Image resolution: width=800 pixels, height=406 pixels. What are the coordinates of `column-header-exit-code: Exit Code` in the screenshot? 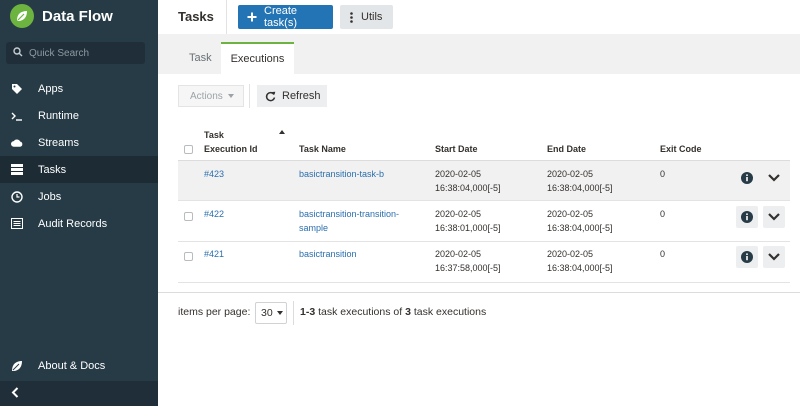 It's located at (681, 149).